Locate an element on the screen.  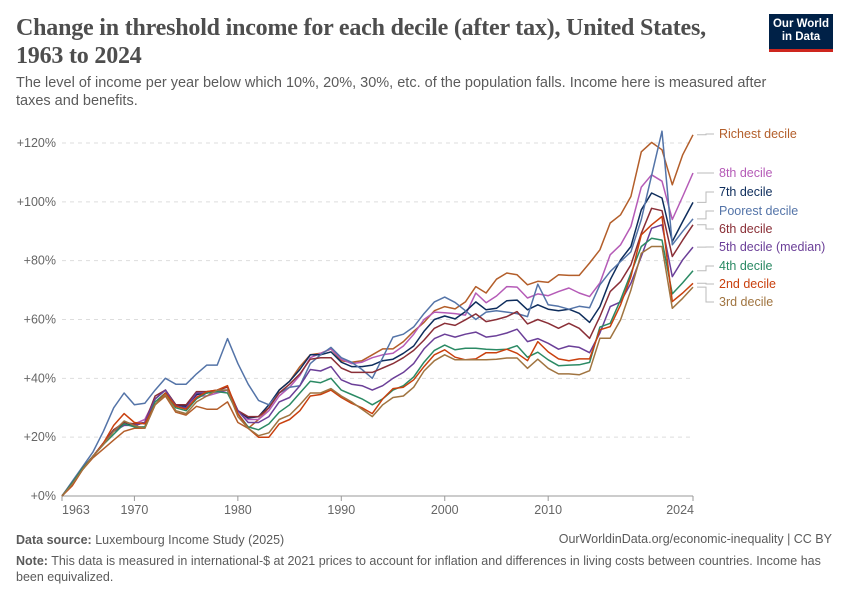
note-label: Note: is located at coordinates (32, 561).